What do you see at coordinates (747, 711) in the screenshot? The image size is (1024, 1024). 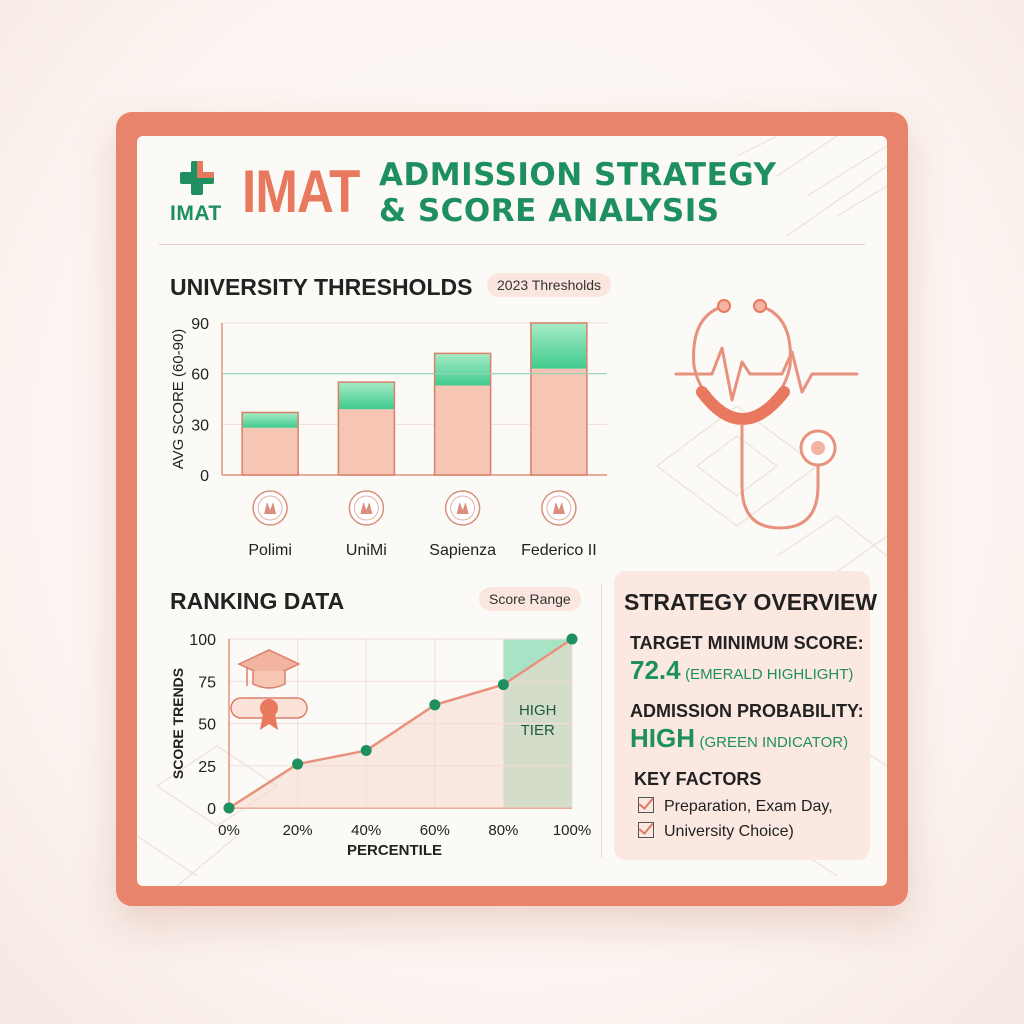 I see `admission-probability-label: ADMISSION PROBABILITY:` at bounding box center [747, 711].